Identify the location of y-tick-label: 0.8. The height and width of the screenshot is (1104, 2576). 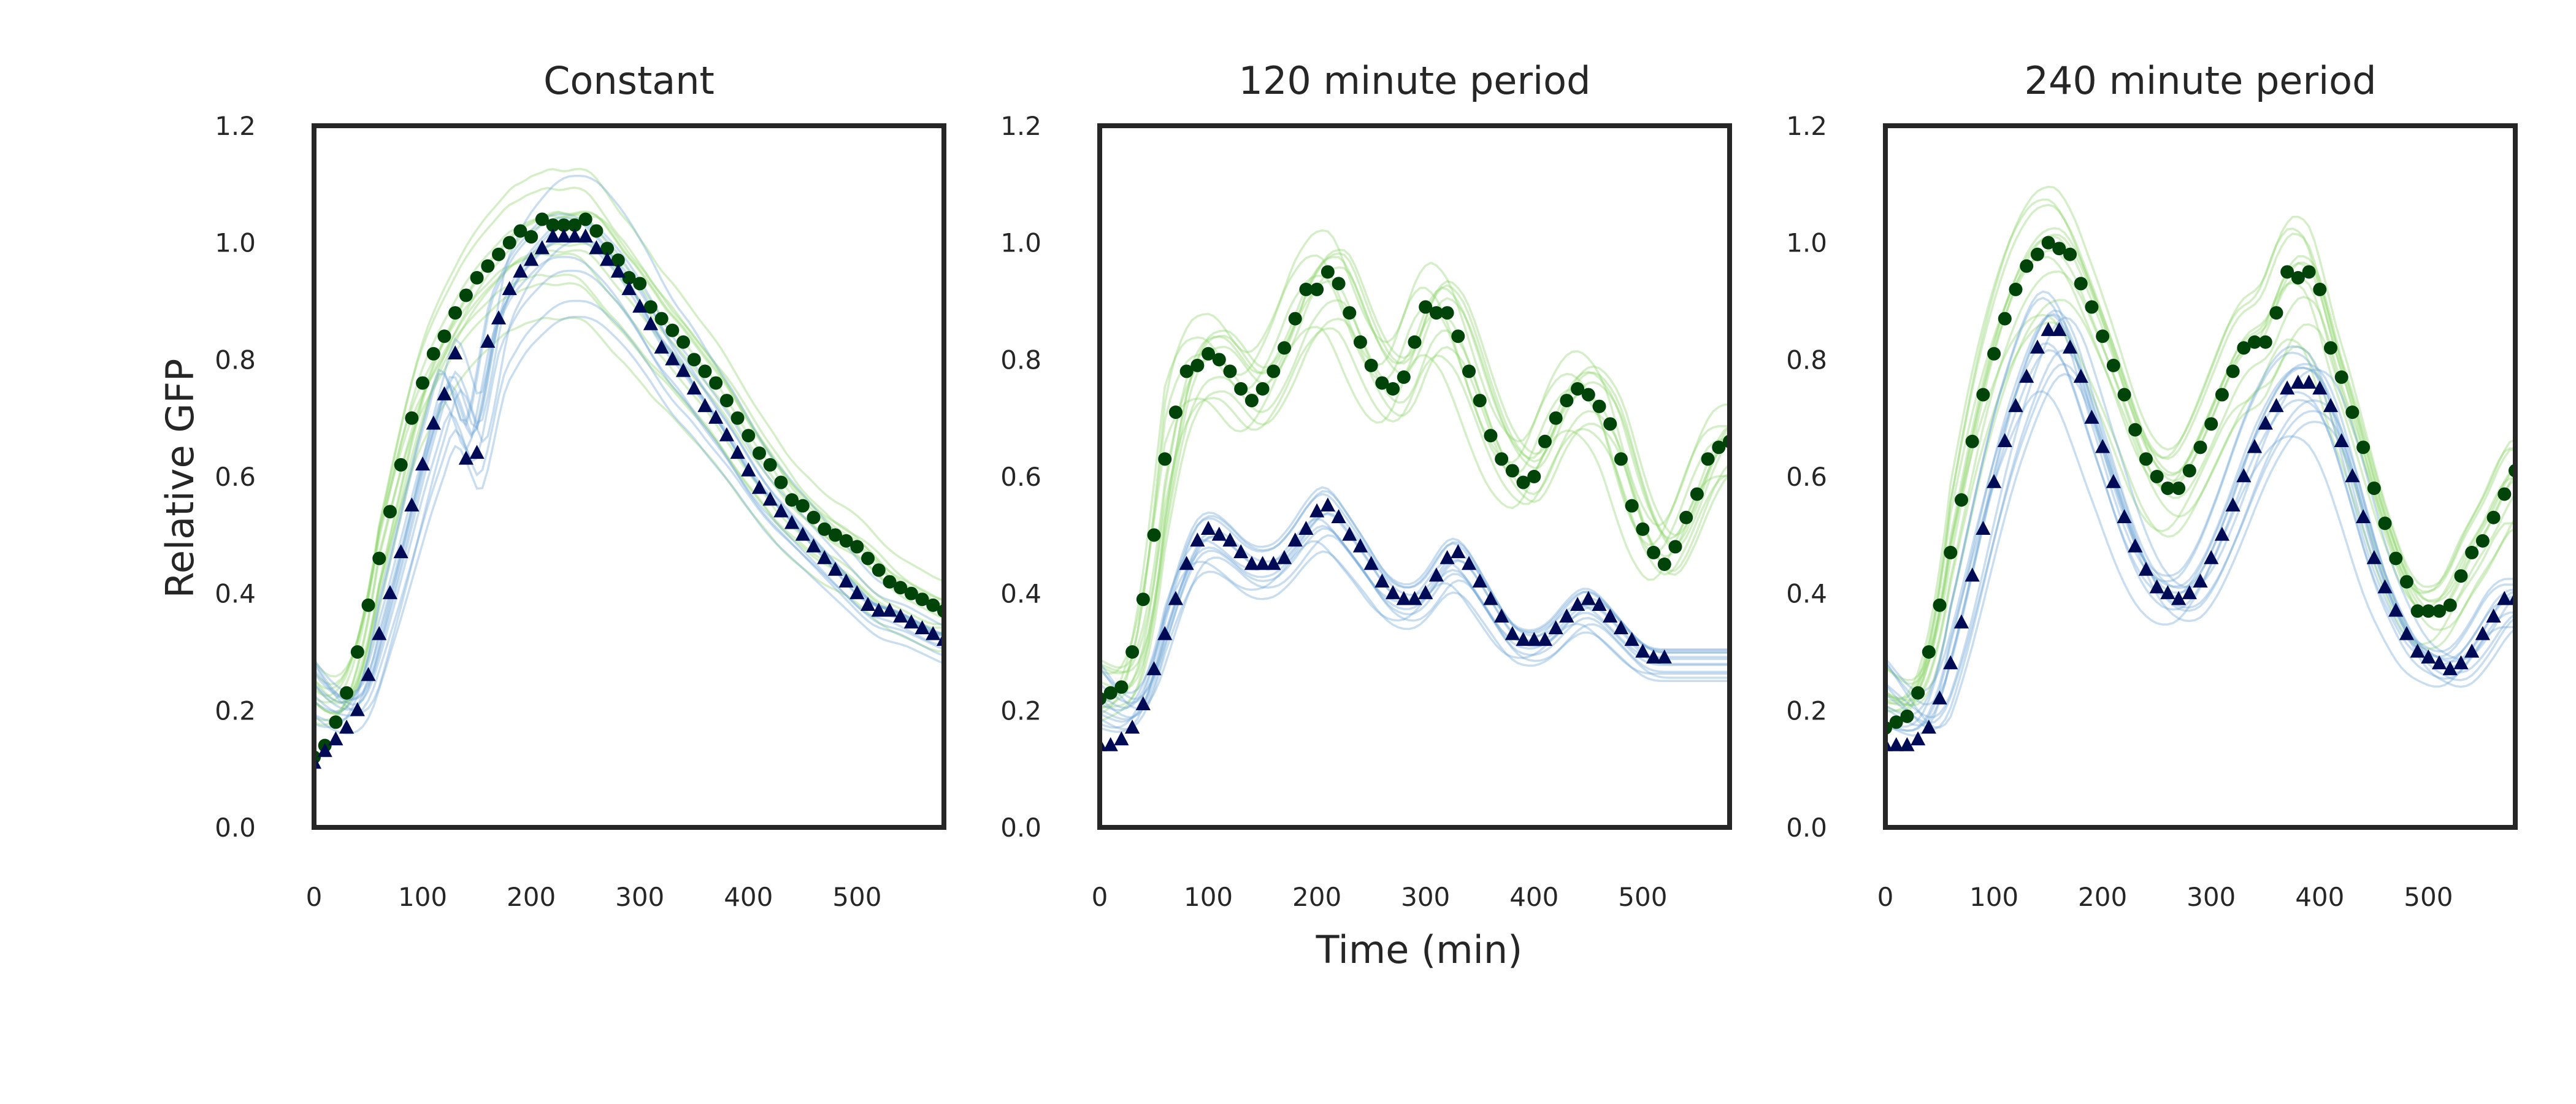
(1806, 360).